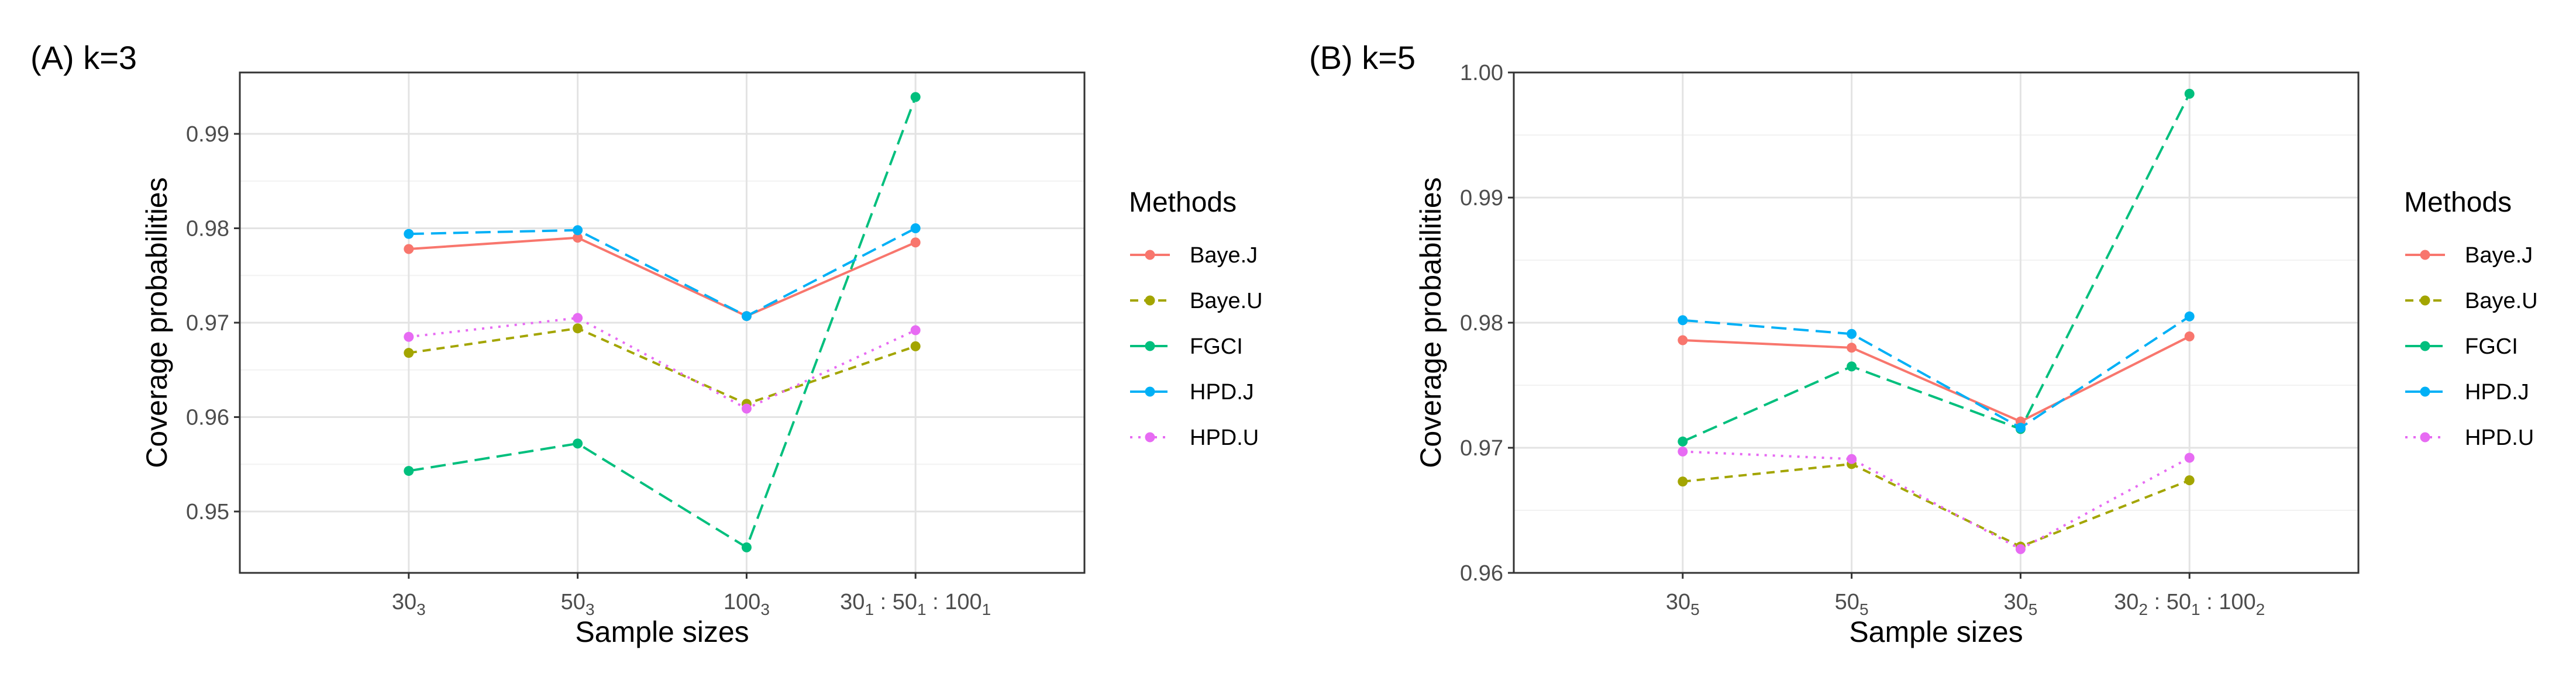 Image resolution: width=2576 pixels, height=674 pixels. I want to click on x-tick-label: 505, so click(1852, 604).